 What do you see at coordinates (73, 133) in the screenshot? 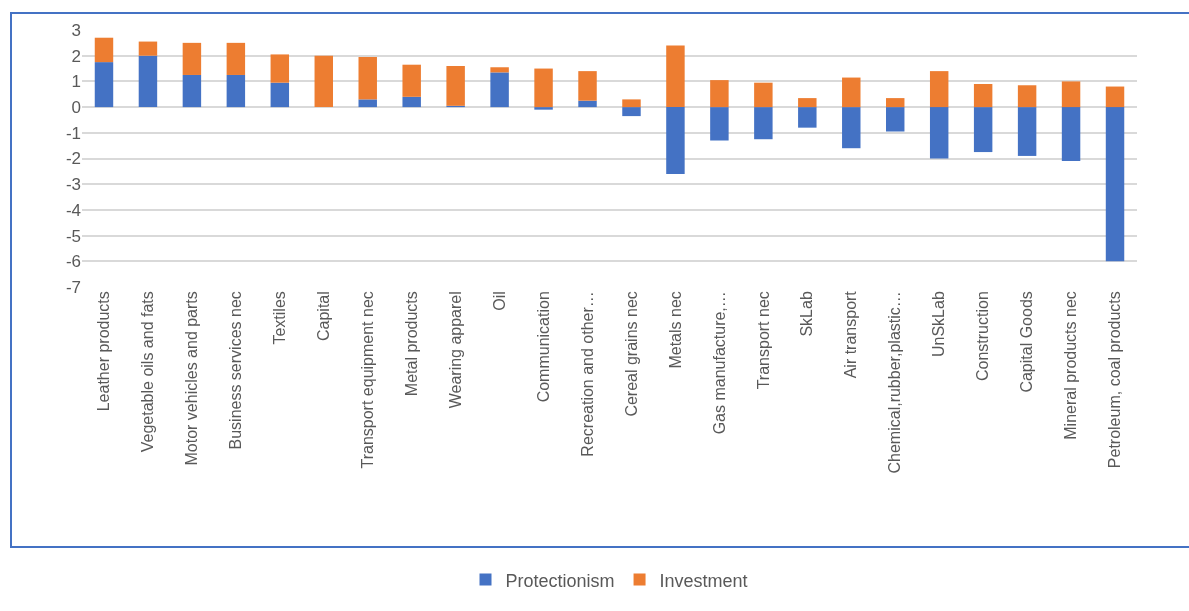
I see `y-tick-label: -1` at bounding box center [73, 133].